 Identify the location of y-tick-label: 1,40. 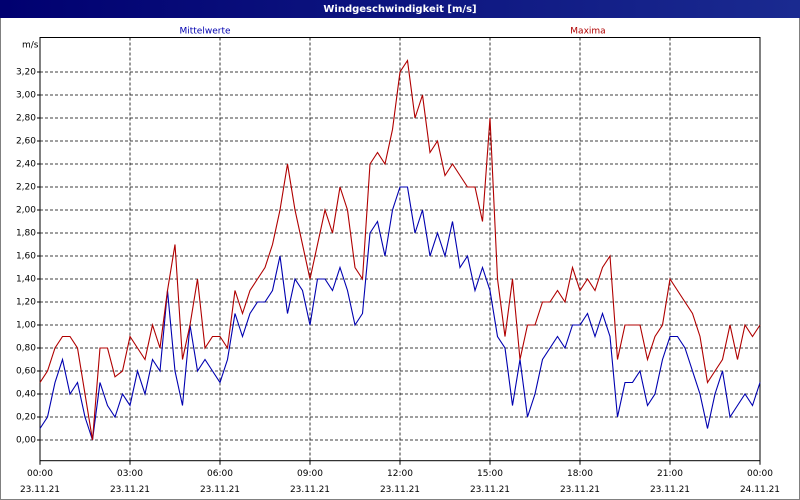
(26, 280).